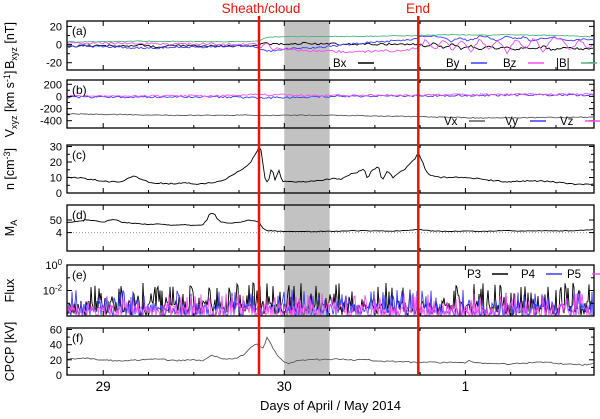  I want to click on xtick-label-30: 30, so click(284, 386).